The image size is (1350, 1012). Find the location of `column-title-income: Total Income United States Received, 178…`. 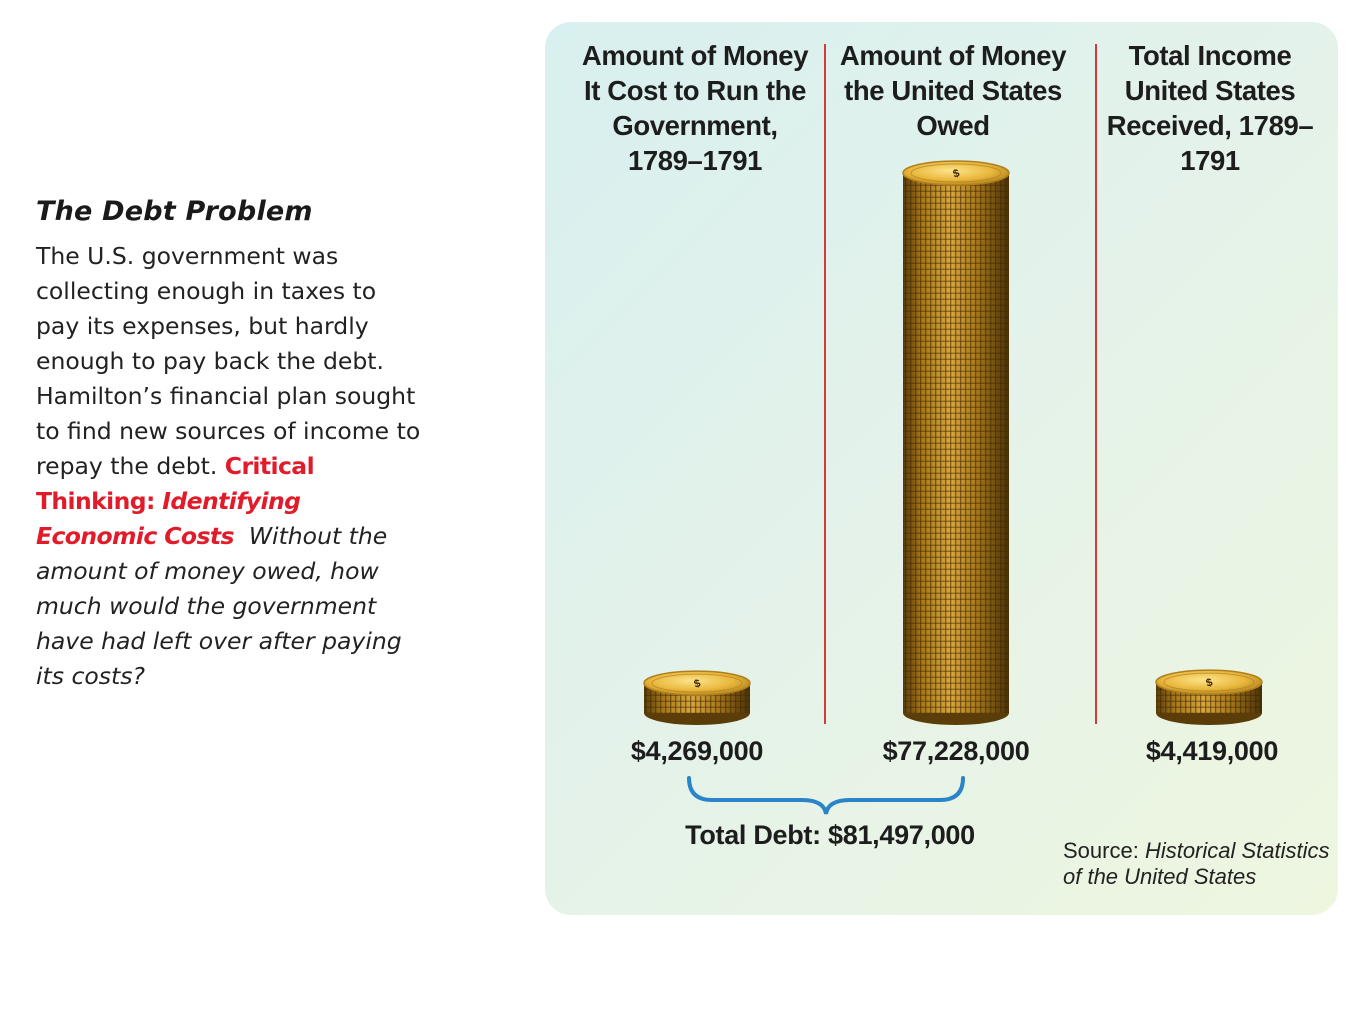

column-title-income: Total Income United States Received, 178… is located at coordinates (1210, 108).